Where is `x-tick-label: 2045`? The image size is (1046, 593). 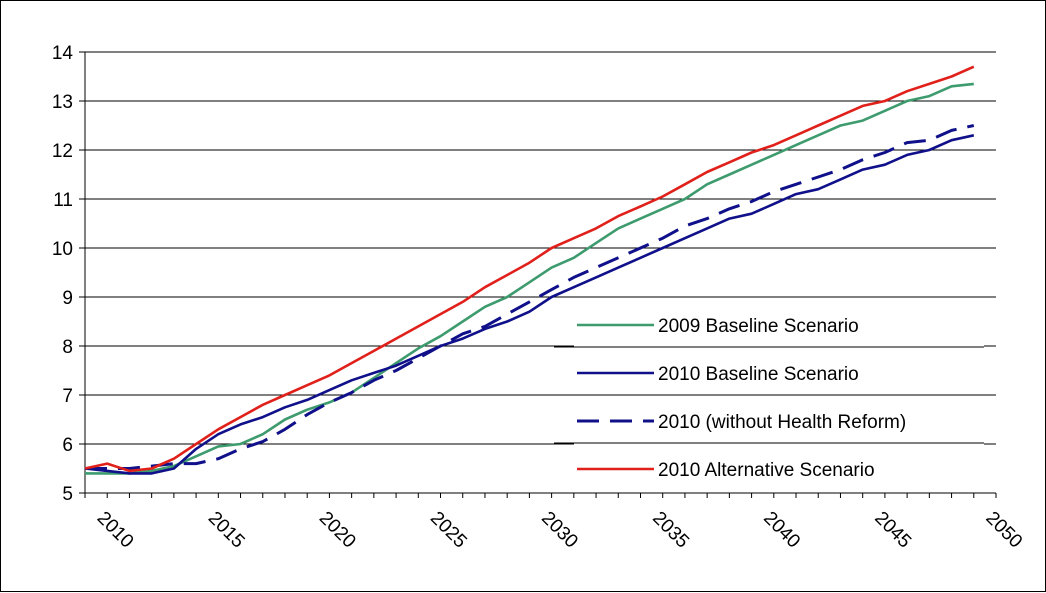
x-tick-label: 2045 is located at coordinates (892, 530).